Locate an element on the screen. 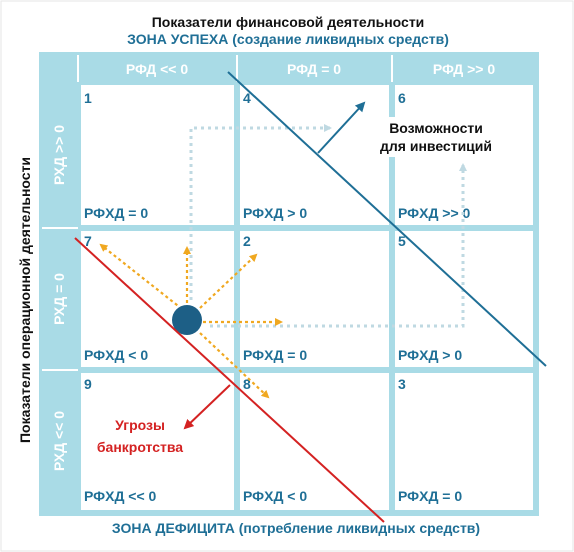  column-header-band is located at coordinates (289, 68).